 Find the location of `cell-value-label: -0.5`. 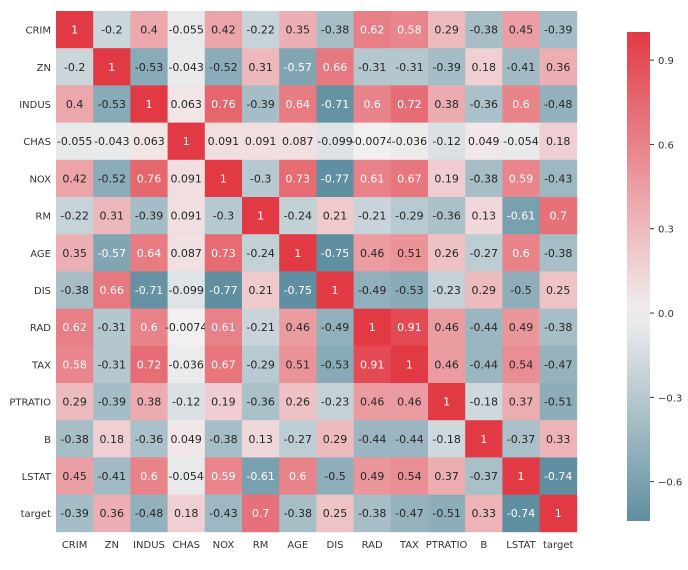

cell-value-label: -0.5 is located at coordinates (334, 476).